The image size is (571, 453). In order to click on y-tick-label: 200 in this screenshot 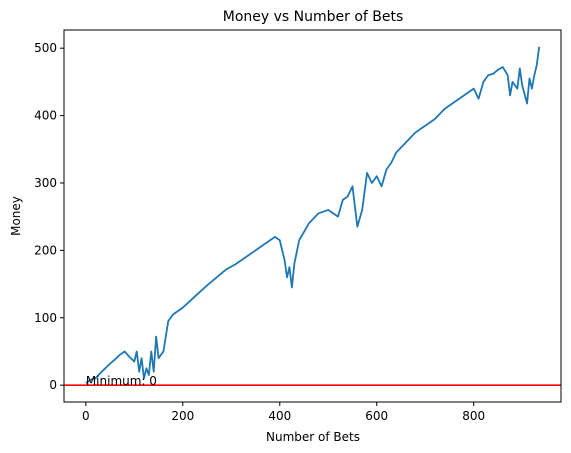, I will do `click(45, 250)`.